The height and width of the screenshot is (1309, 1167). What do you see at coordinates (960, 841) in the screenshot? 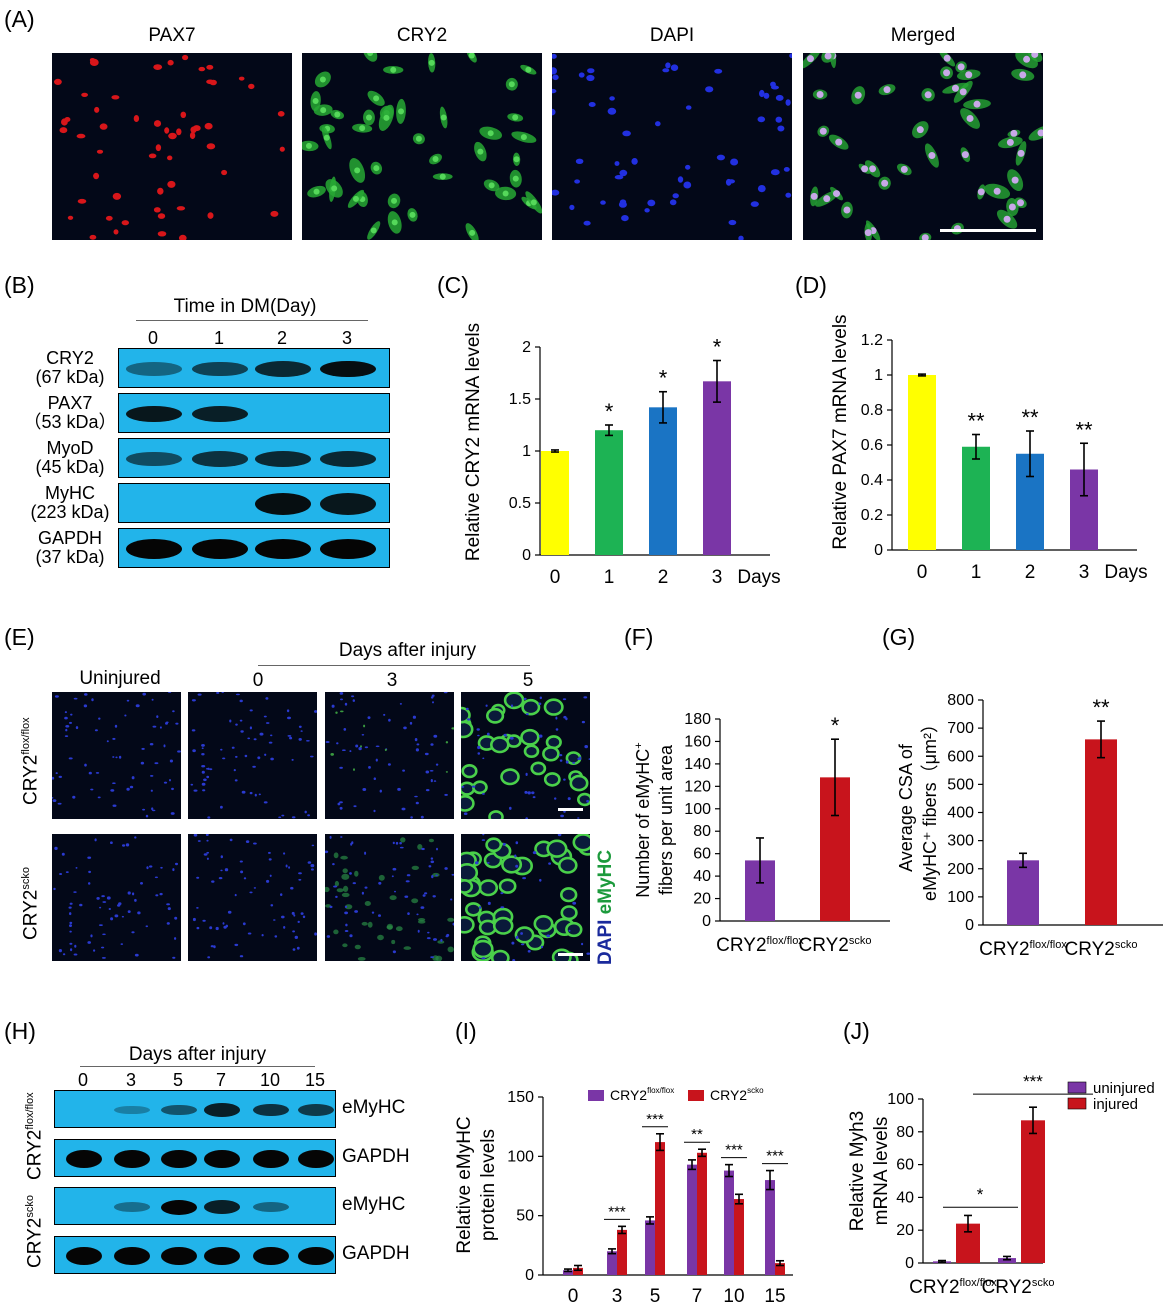
I see `ytick-G-3: 300` at bounding box center [960, 841].